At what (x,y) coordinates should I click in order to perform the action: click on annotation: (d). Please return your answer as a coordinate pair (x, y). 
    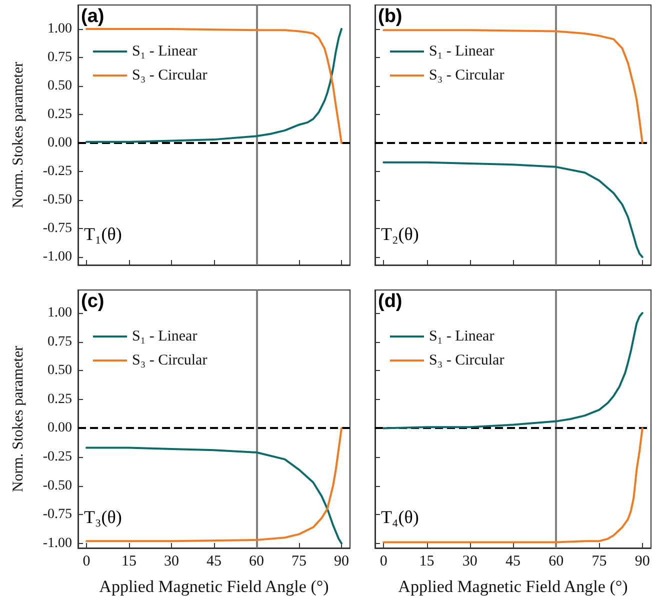
    Looking at the image, I should click on (390, 301).